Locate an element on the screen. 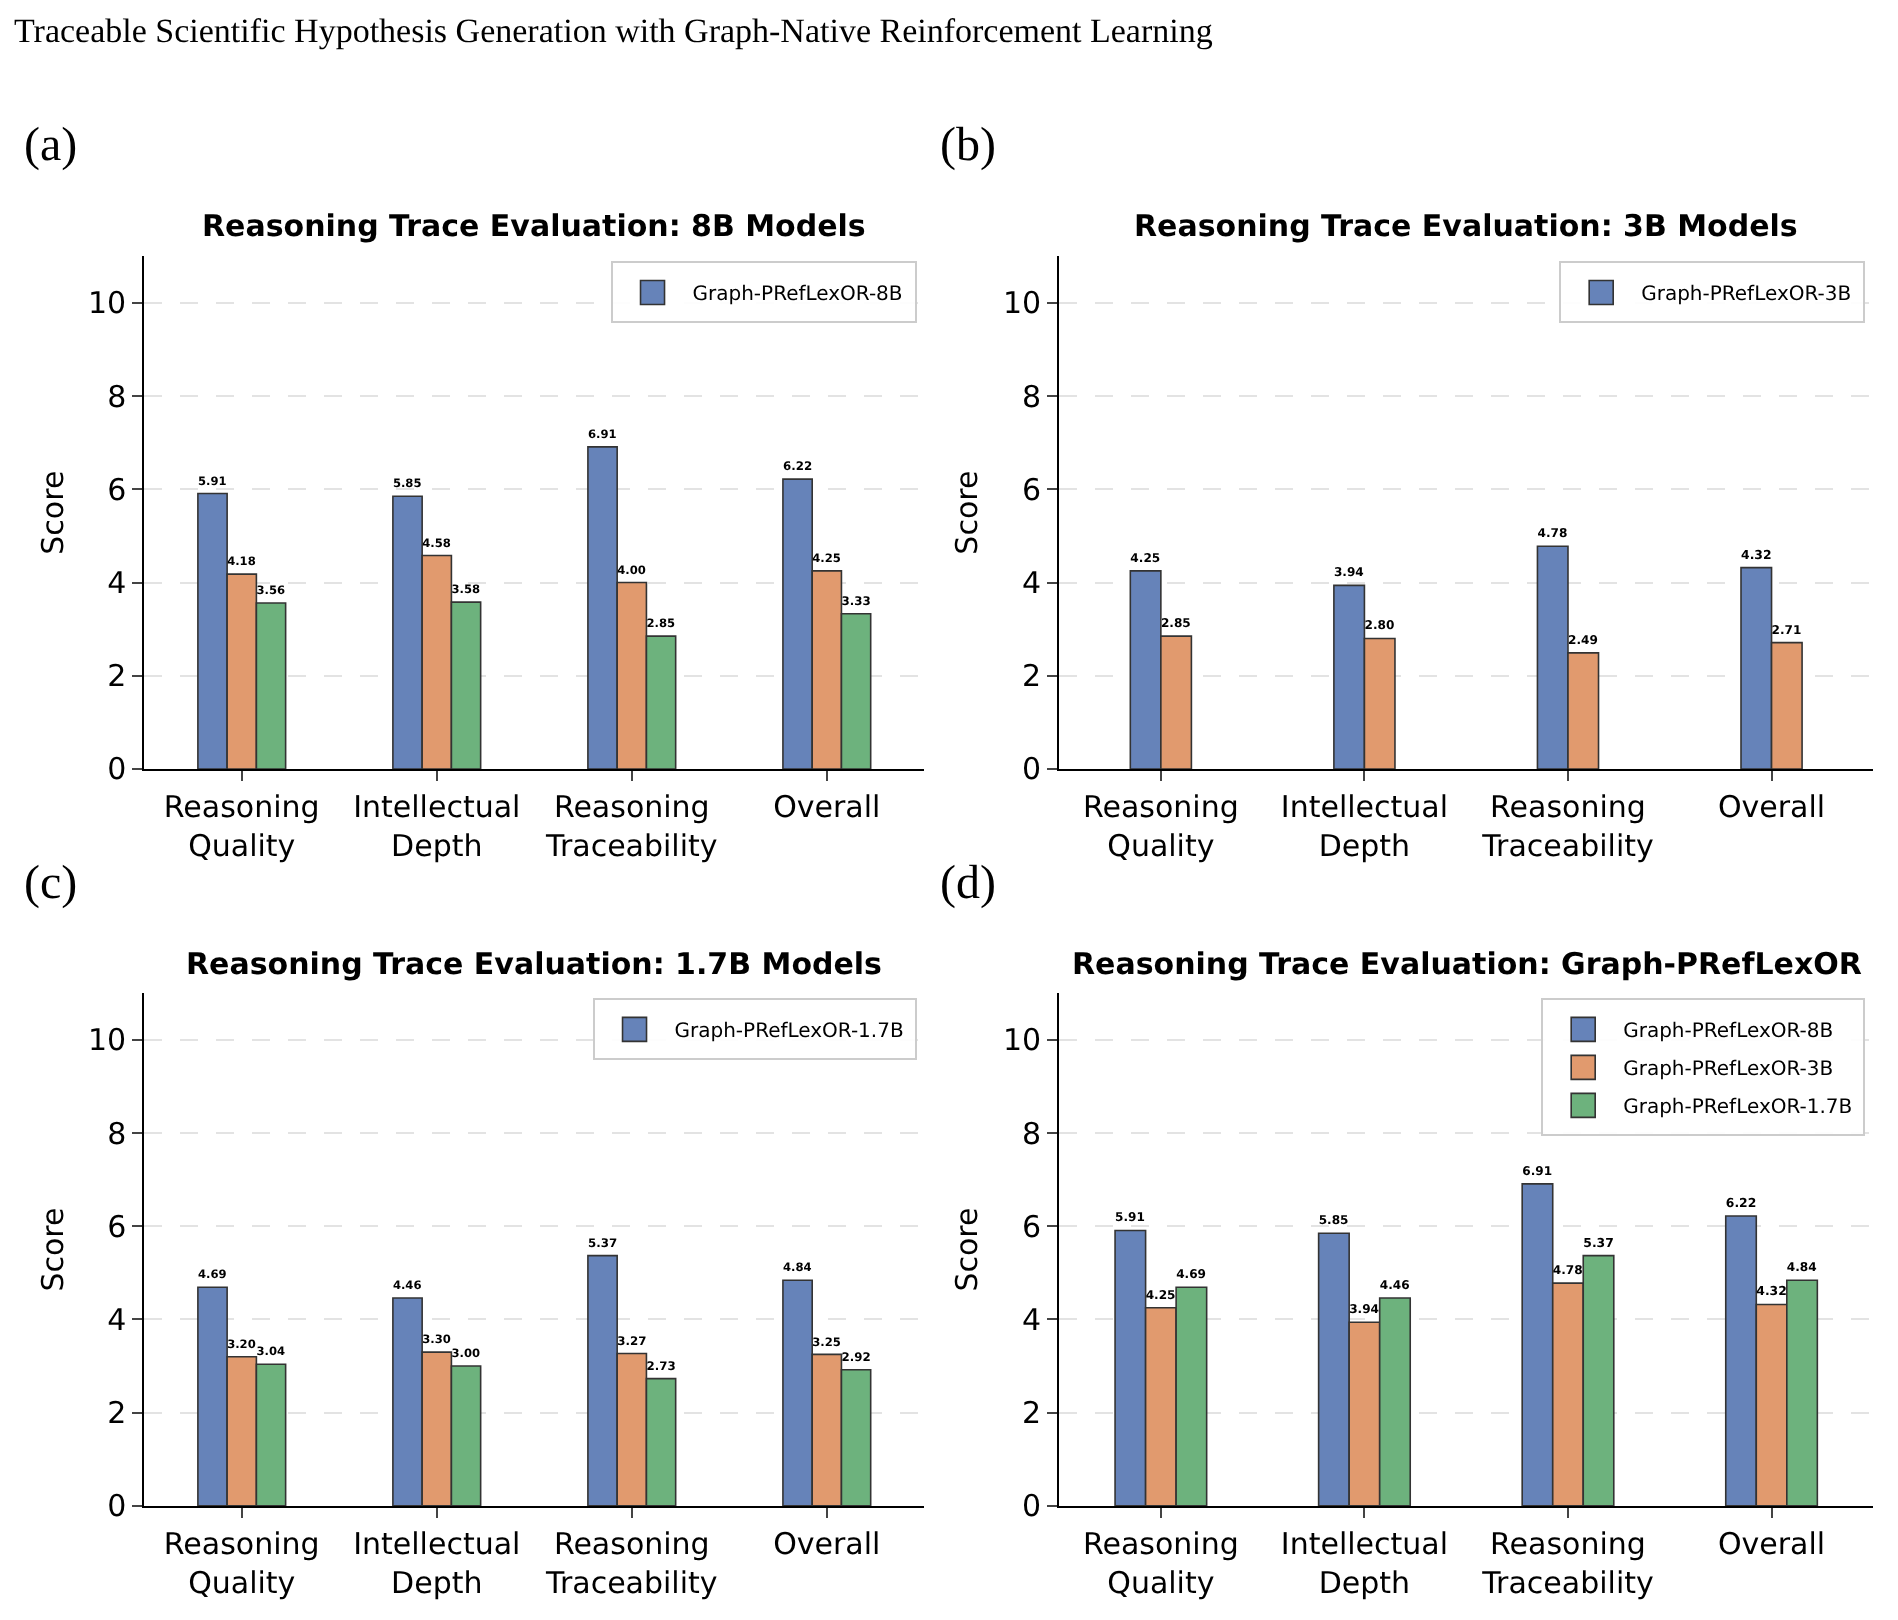  text: (d) is located at coordinates (968, 884).